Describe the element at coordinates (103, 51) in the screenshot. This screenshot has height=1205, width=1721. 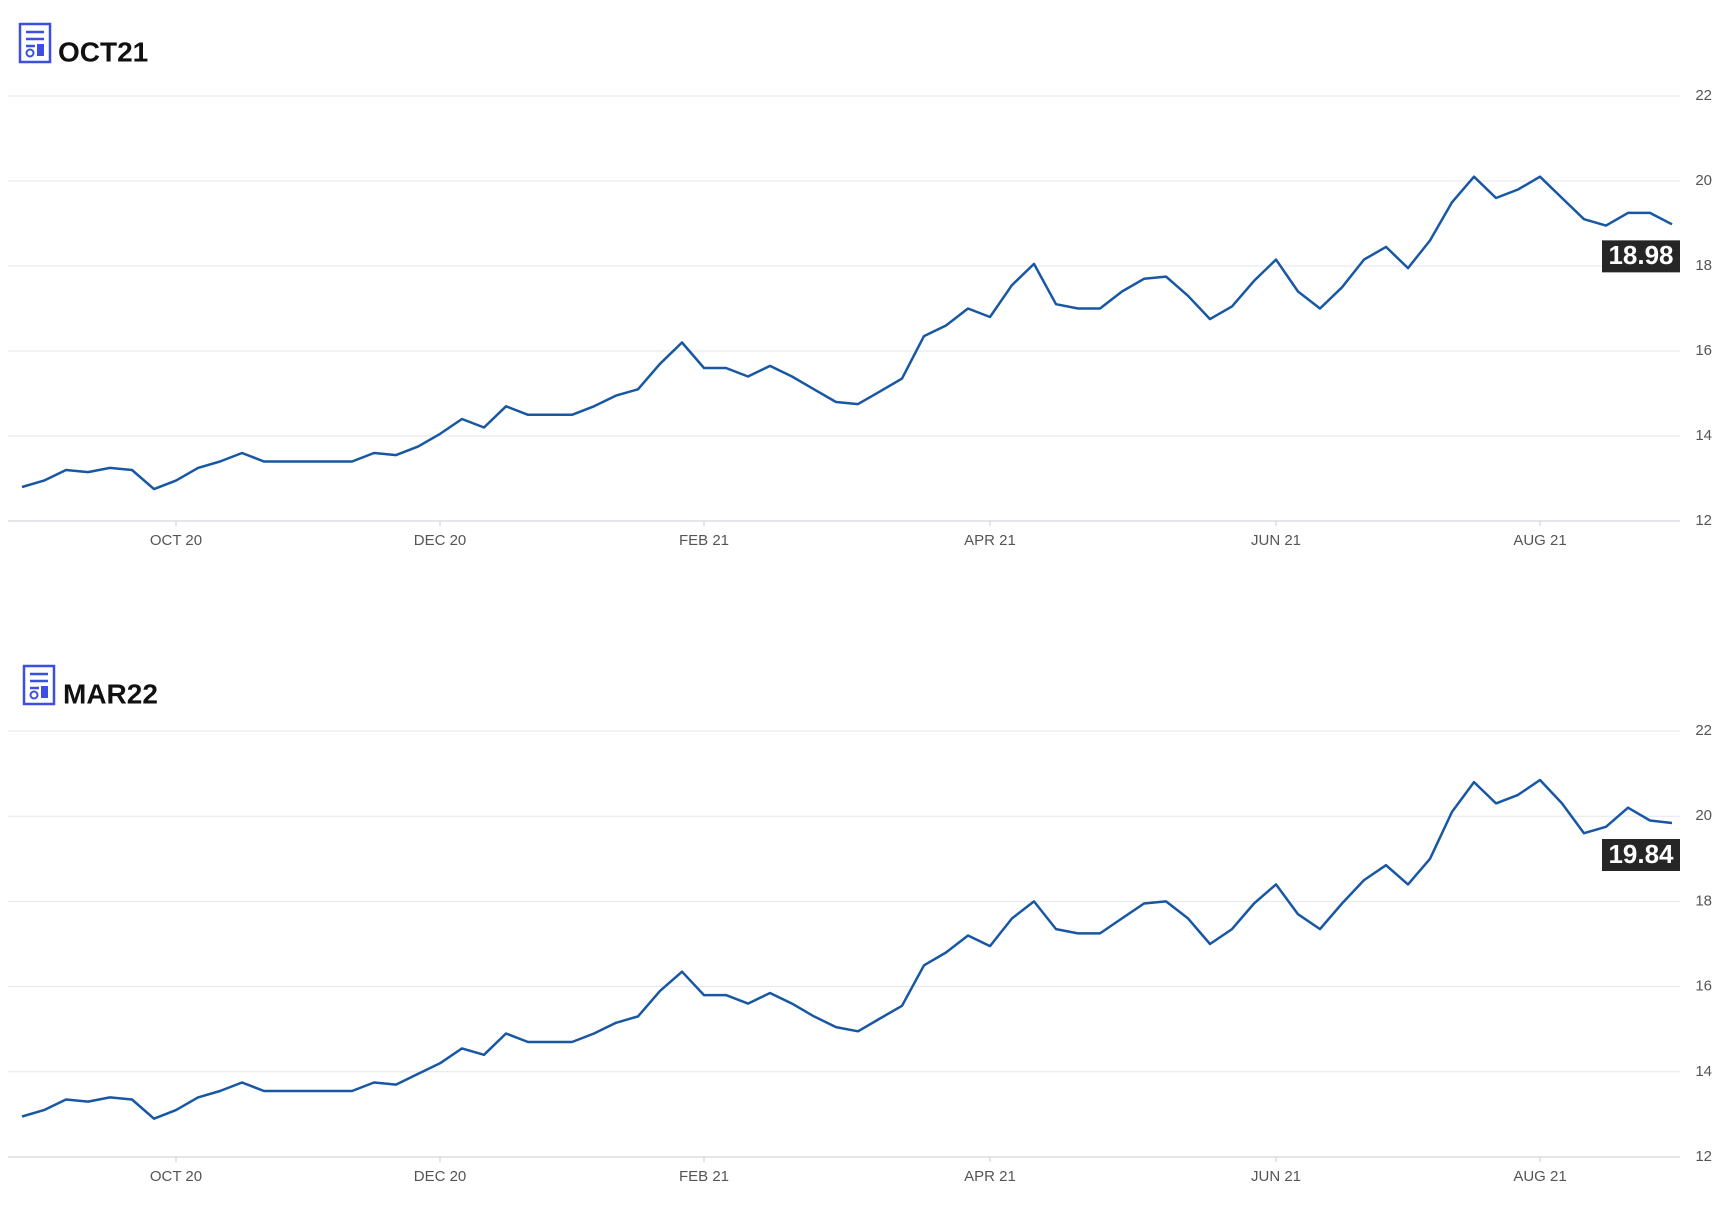
I see `chart-title: OCT21` at that location.